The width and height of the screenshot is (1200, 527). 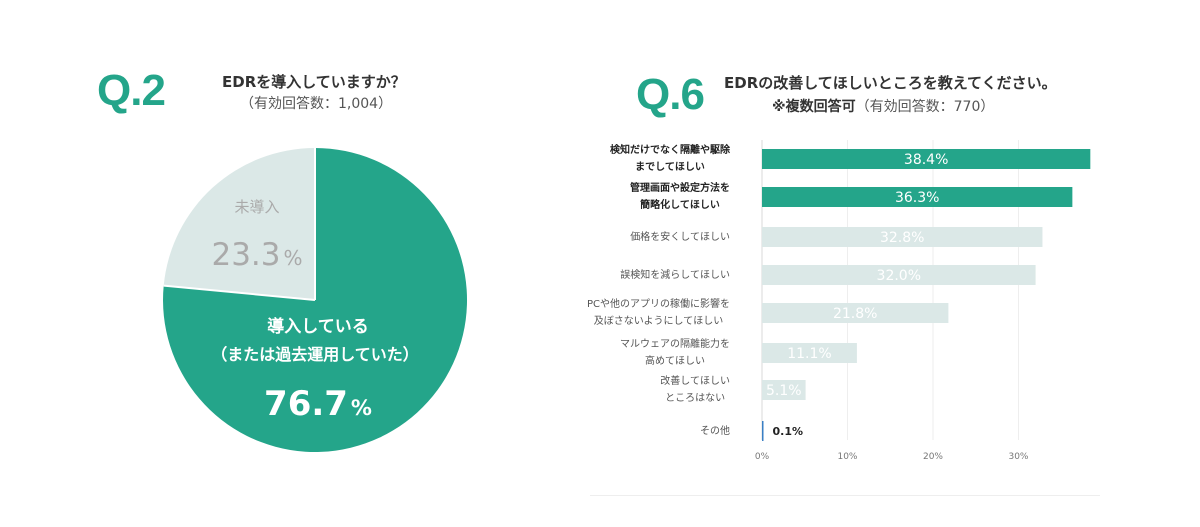 What do you see at coordinates (670, 167) in the screenshot?
I see `bar-category-line: までしてほしい` at bounding box center [670, 167].